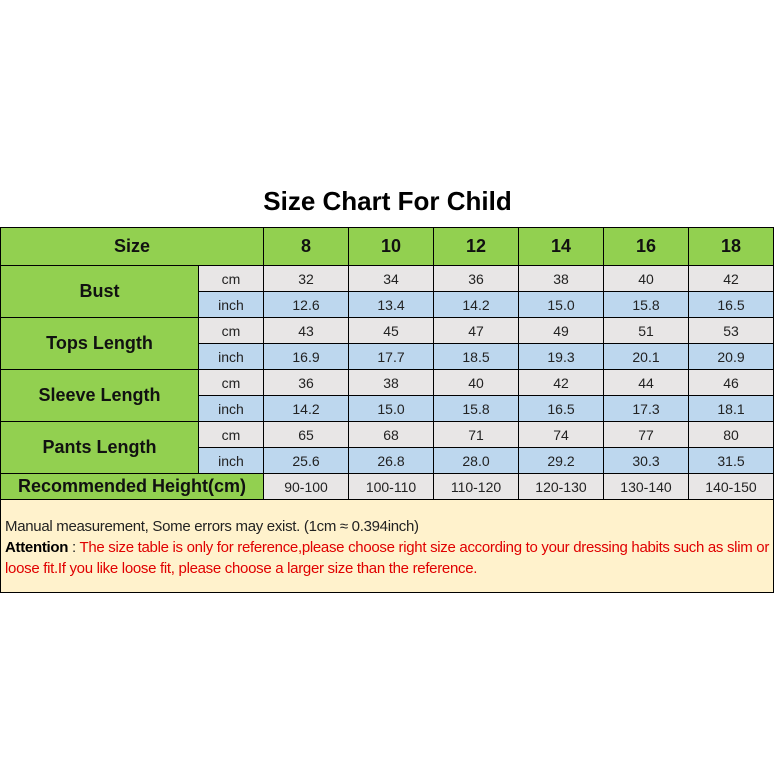  What do you see at coordinates (646, 460) in the screenshot?
I see `table-cell: 30.3` at bounding box center [646, 460].